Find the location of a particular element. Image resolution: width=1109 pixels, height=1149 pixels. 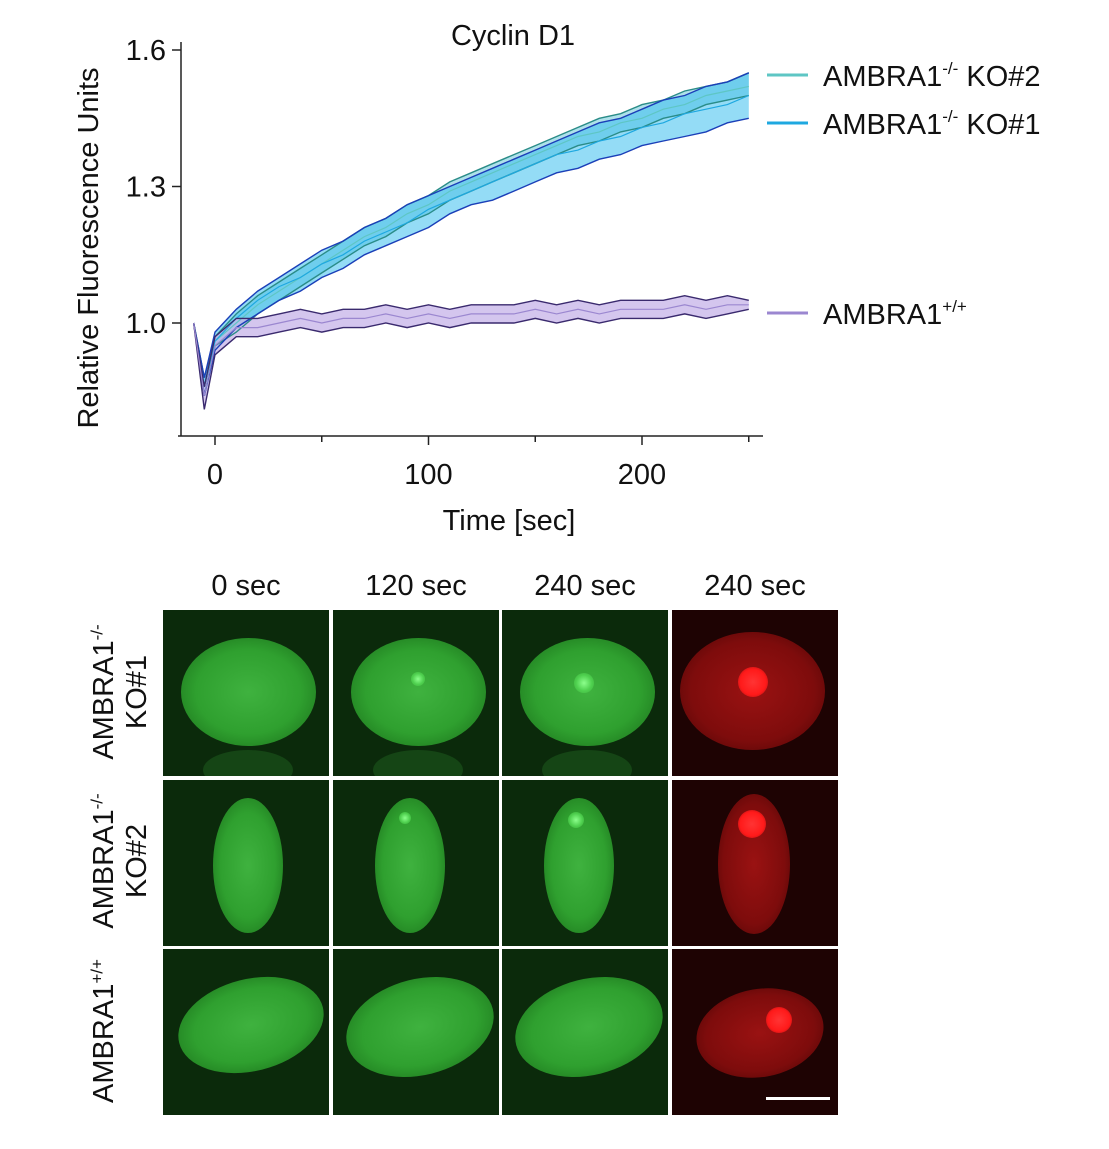

micrograph-ko1-120sec is located at coordinates (416, 693).